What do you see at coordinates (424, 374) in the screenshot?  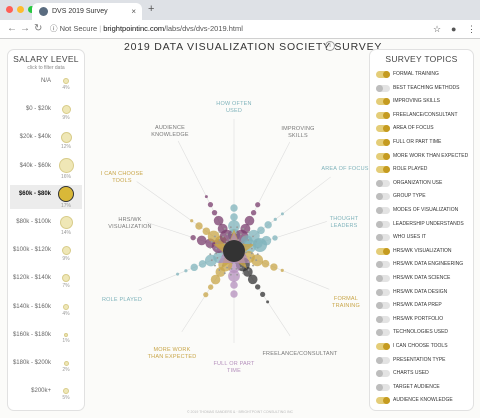 I see `topic-toggle-row: CHARTS USED` at bounding box center [424, 374].